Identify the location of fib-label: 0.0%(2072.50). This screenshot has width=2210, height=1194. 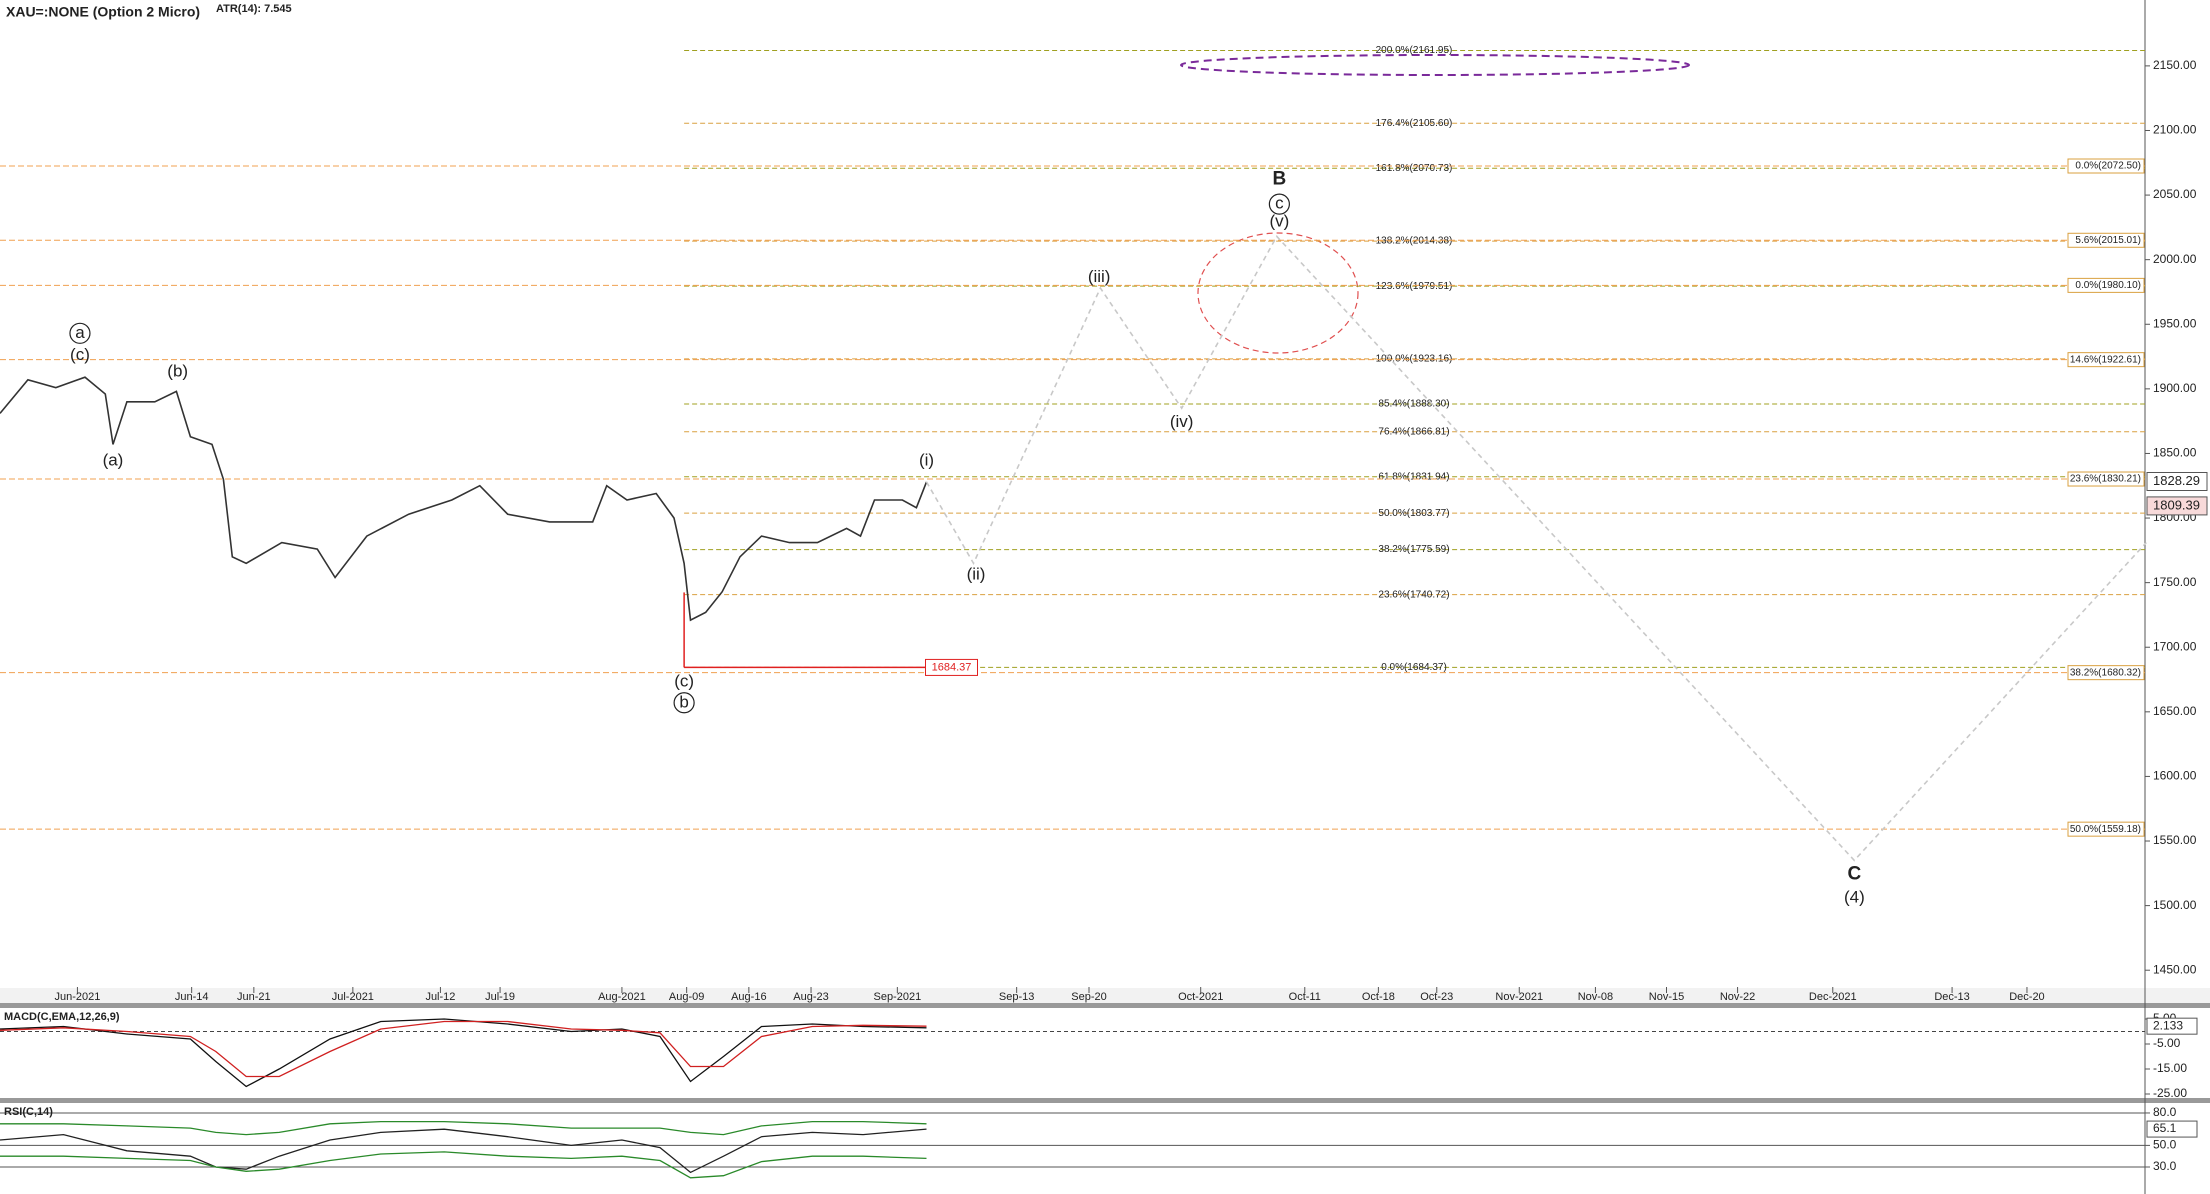
(2108, 166).